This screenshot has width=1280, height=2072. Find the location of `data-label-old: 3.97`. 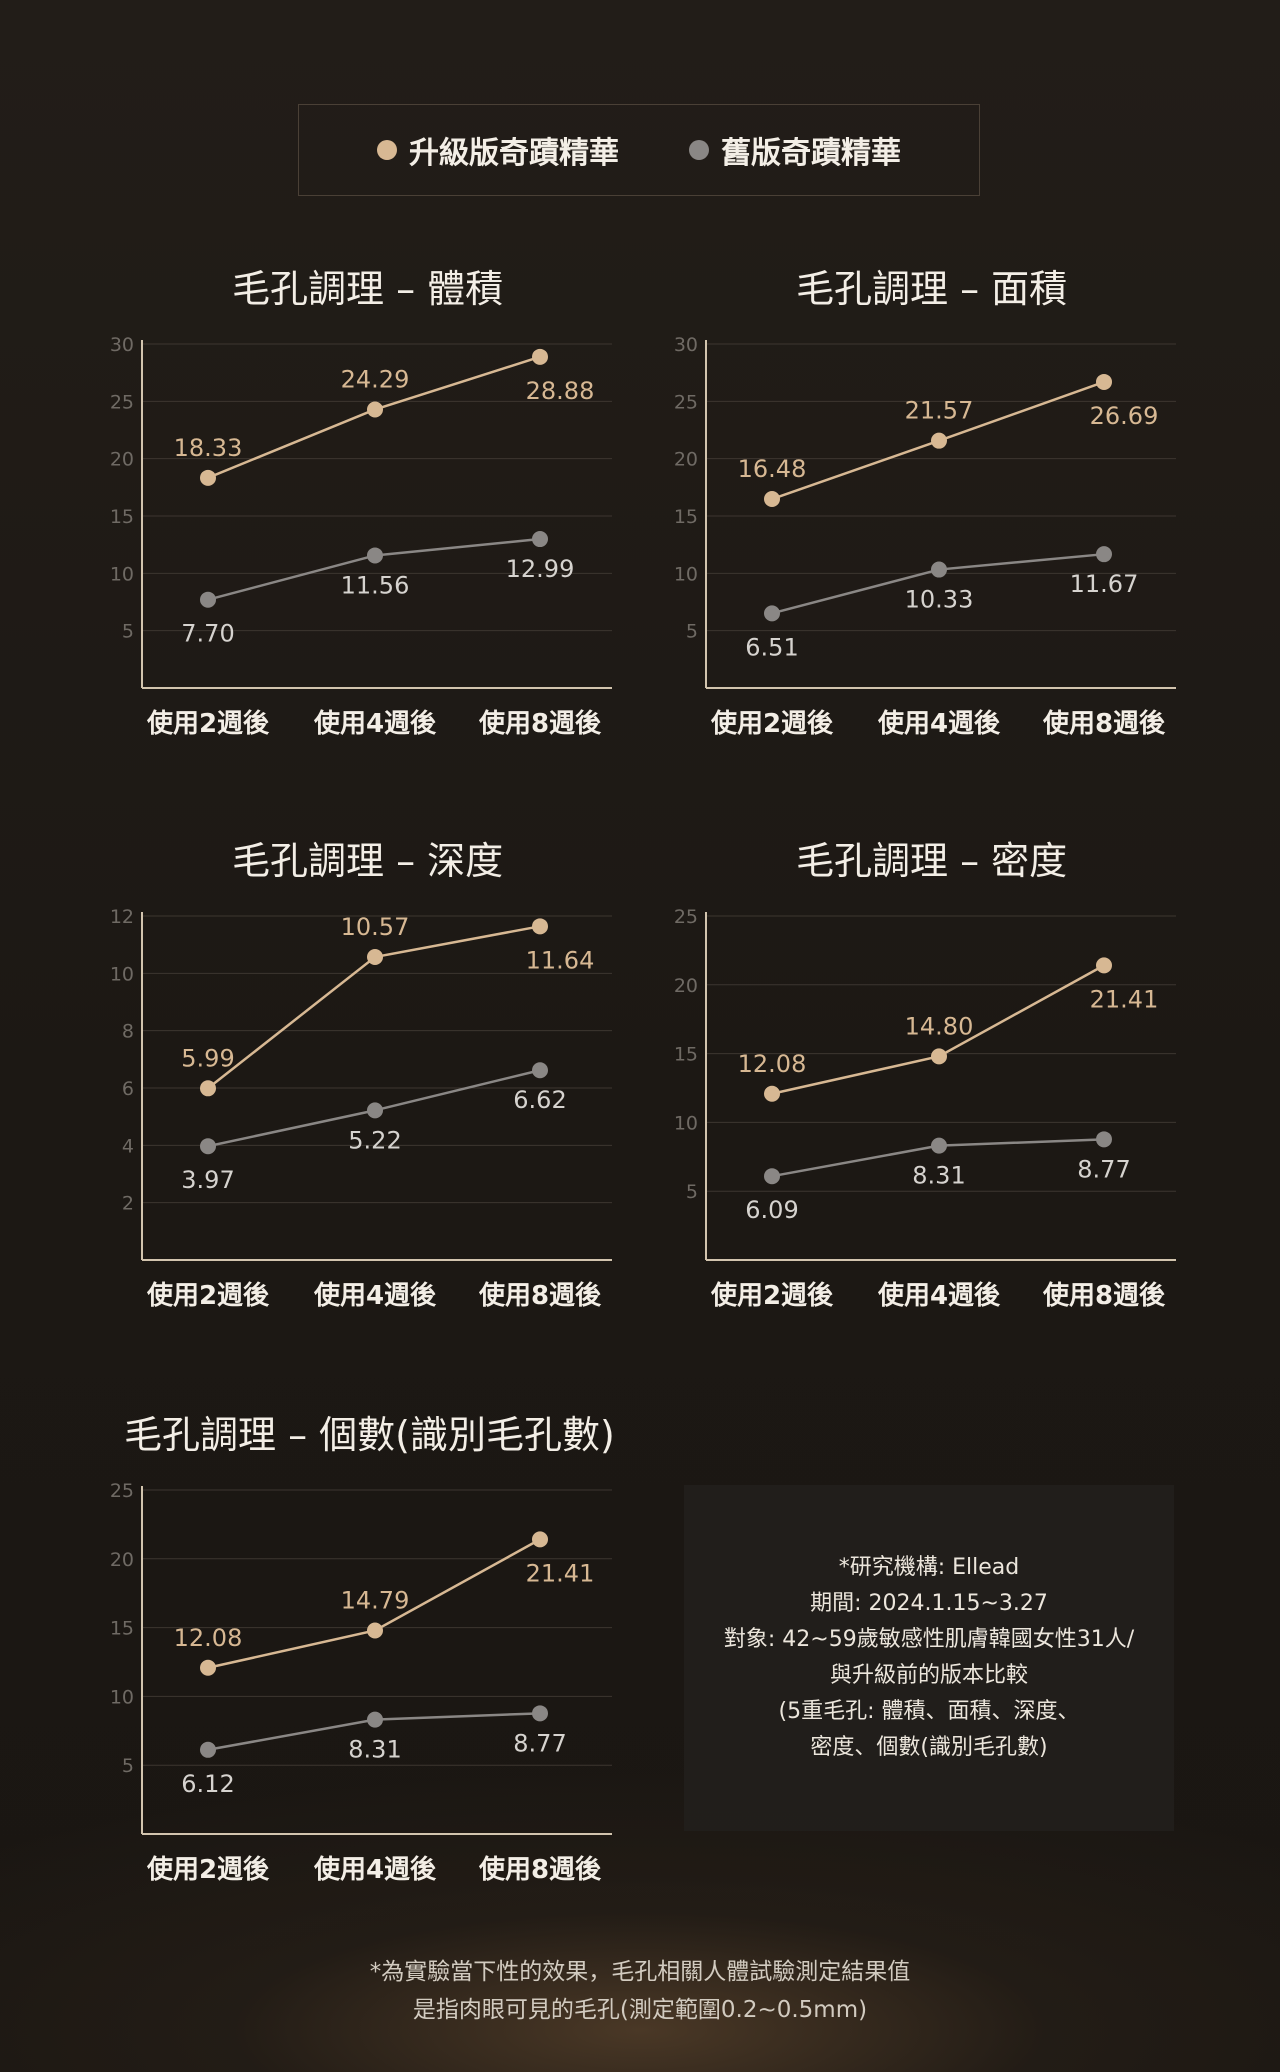

data-label-old: 3.97 is located at coordinates (207, 1180).